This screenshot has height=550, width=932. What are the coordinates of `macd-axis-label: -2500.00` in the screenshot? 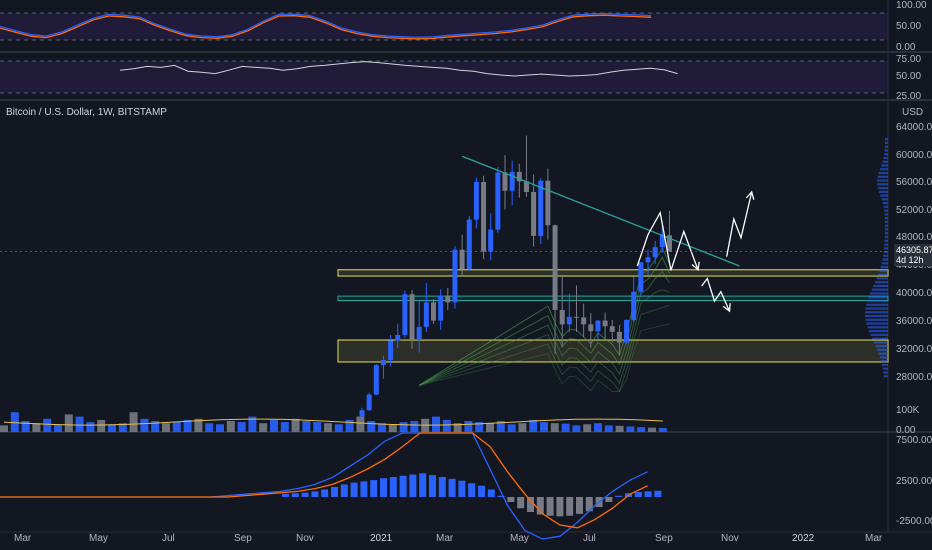 It's located at (914, 521).